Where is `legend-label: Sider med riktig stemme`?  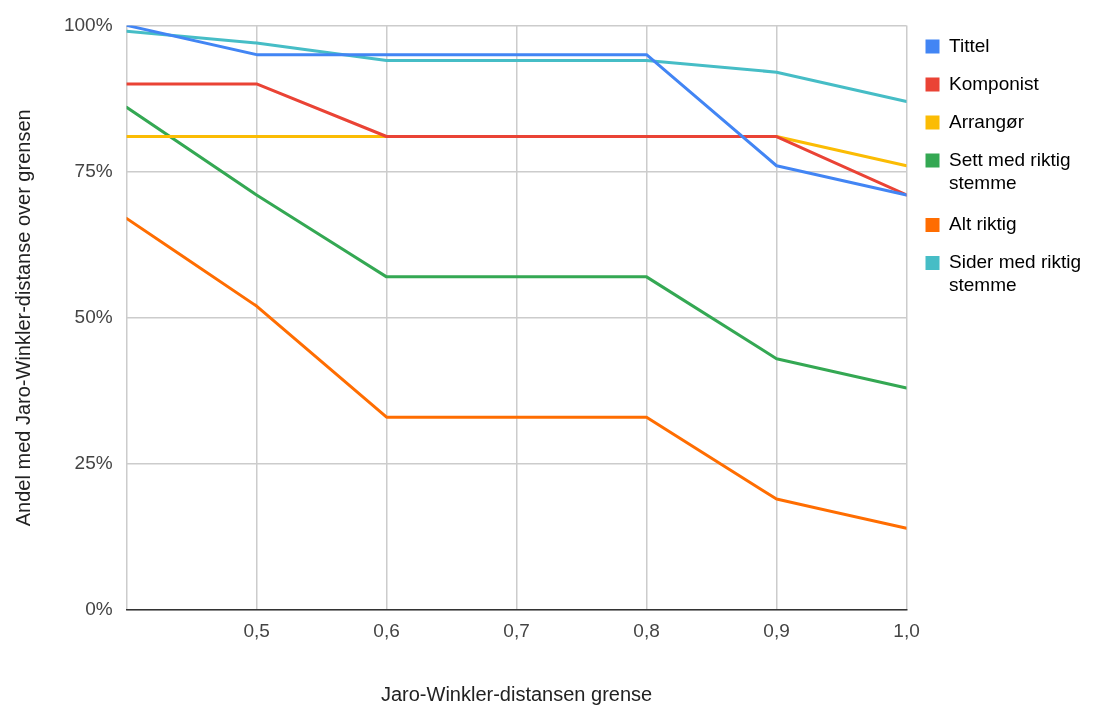
legend-label: Sider med riktig stemme is located at coordinates (1015, 273).